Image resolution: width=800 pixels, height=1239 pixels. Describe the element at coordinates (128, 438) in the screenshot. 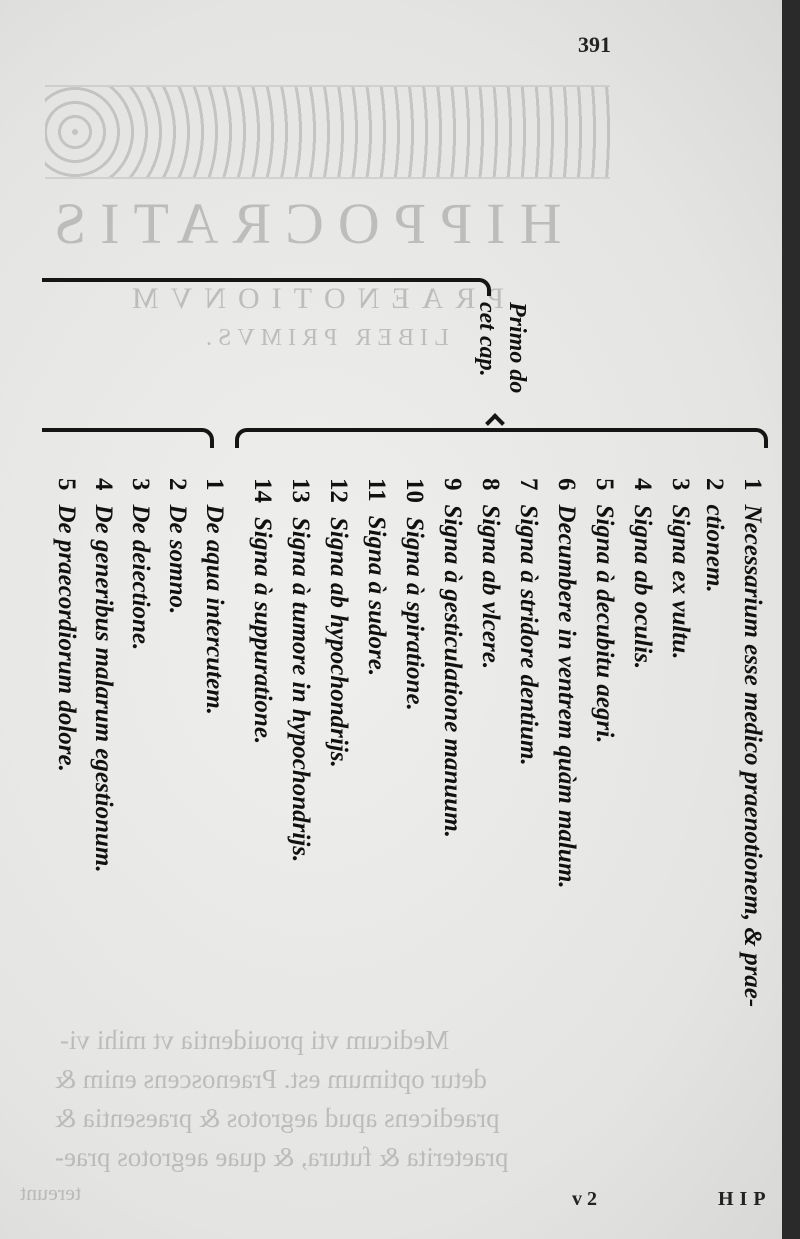

I see `lower-left-brace` at that location.